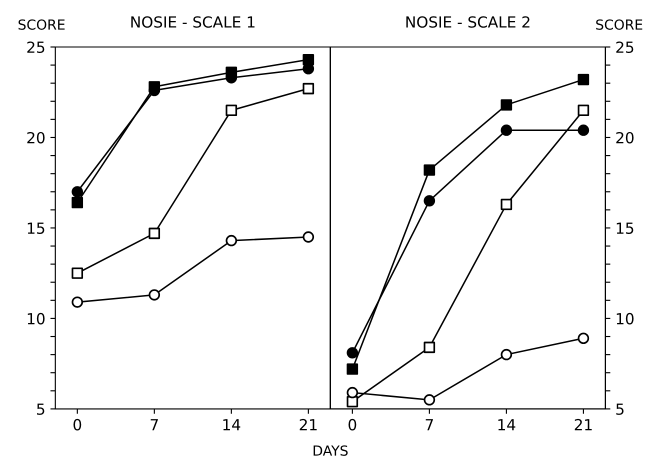  I want to click on y-tick-label: 15, so click(36, 228).